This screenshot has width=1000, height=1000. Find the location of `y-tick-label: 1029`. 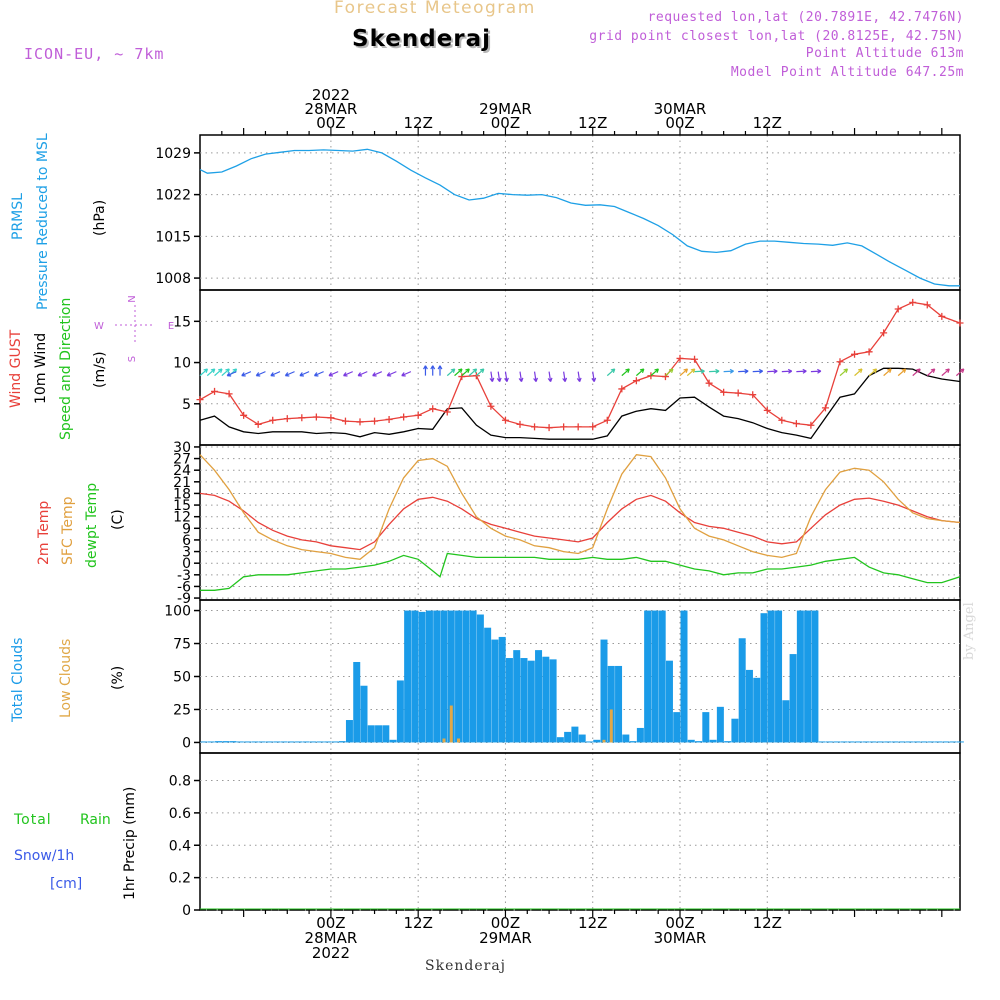

y-tick-label: 1029 is located at coordinates (173, 154).